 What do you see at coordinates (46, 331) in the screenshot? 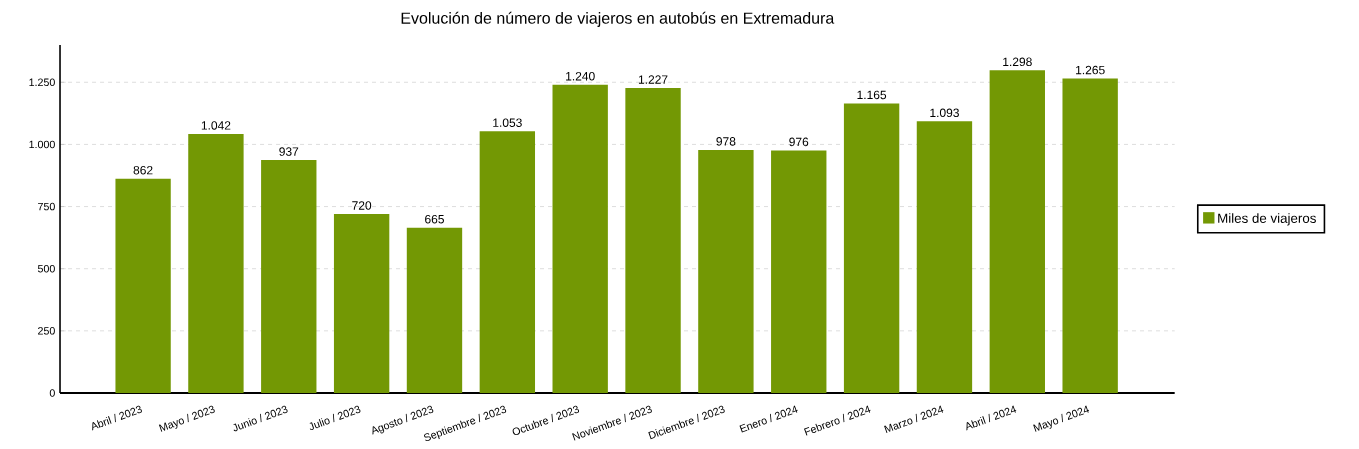
I see `y-tick-label: 250` at bounding box center [46, 331].